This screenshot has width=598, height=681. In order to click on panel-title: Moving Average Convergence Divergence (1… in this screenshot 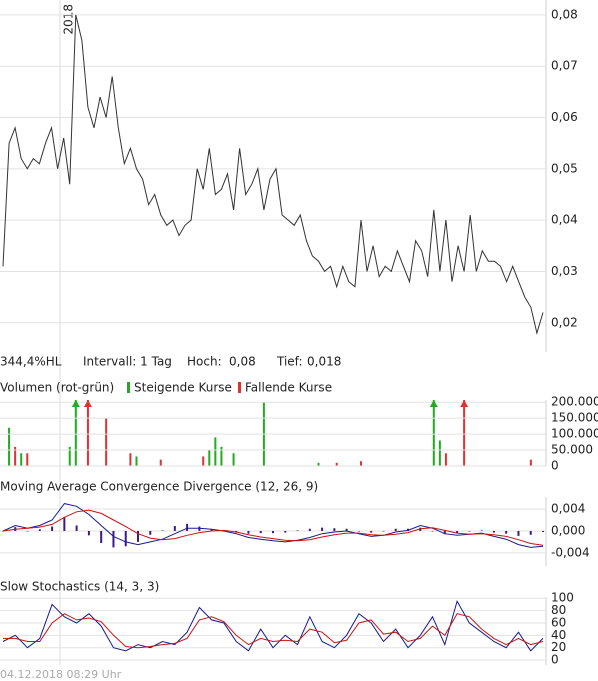, I will do `click(159, 487)`.